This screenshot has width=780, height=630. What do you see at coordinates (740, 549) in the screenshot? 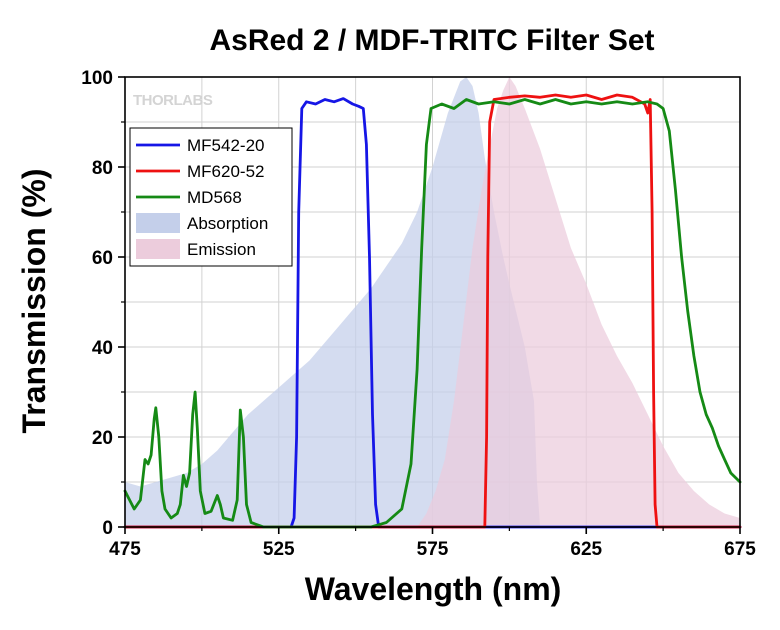
I see `x-tick-label: 675` at bounding box center [740, 549].